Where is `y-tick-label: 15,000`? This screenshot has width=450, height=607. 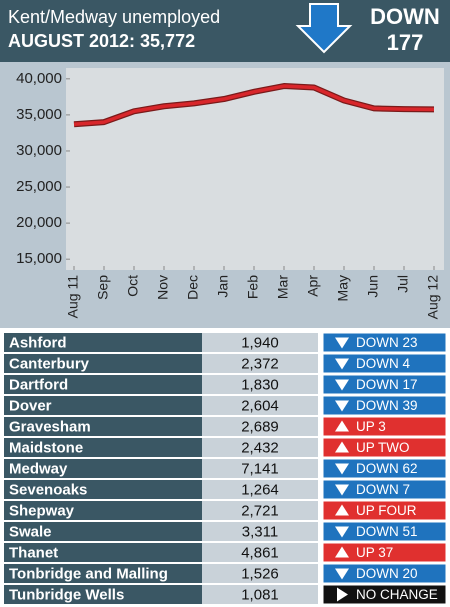 y-tick-label: 15,000 is located at coordinates (39, 258).